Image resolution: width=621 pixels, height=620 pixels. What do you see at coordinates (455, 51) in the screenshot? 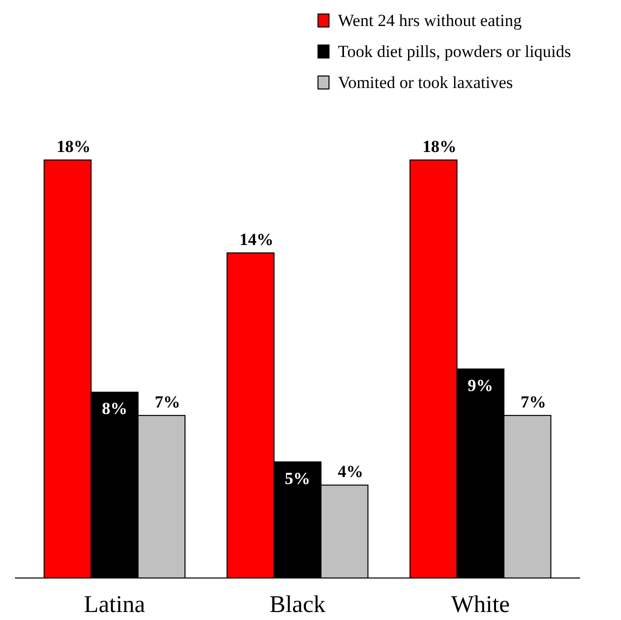
I see `legend-label: Took diet pills, powders or liquids` at bounding box center [455, 51].